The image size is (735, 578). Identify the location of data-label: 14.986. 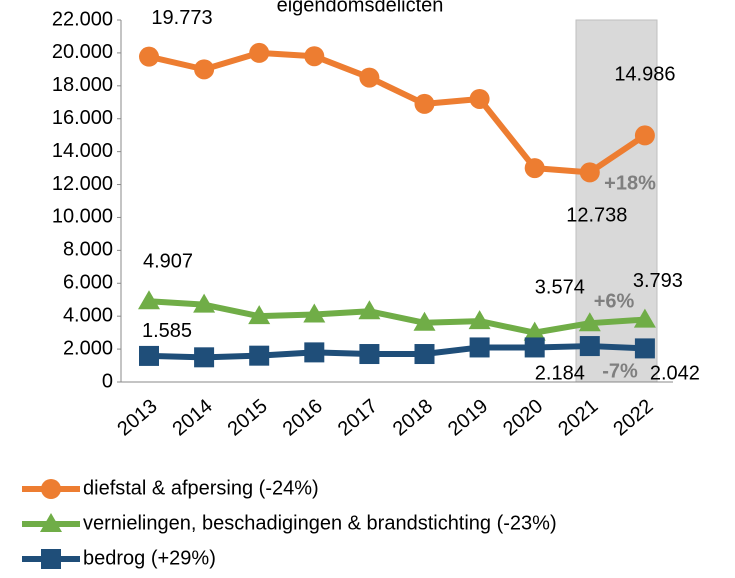
(644, 75).